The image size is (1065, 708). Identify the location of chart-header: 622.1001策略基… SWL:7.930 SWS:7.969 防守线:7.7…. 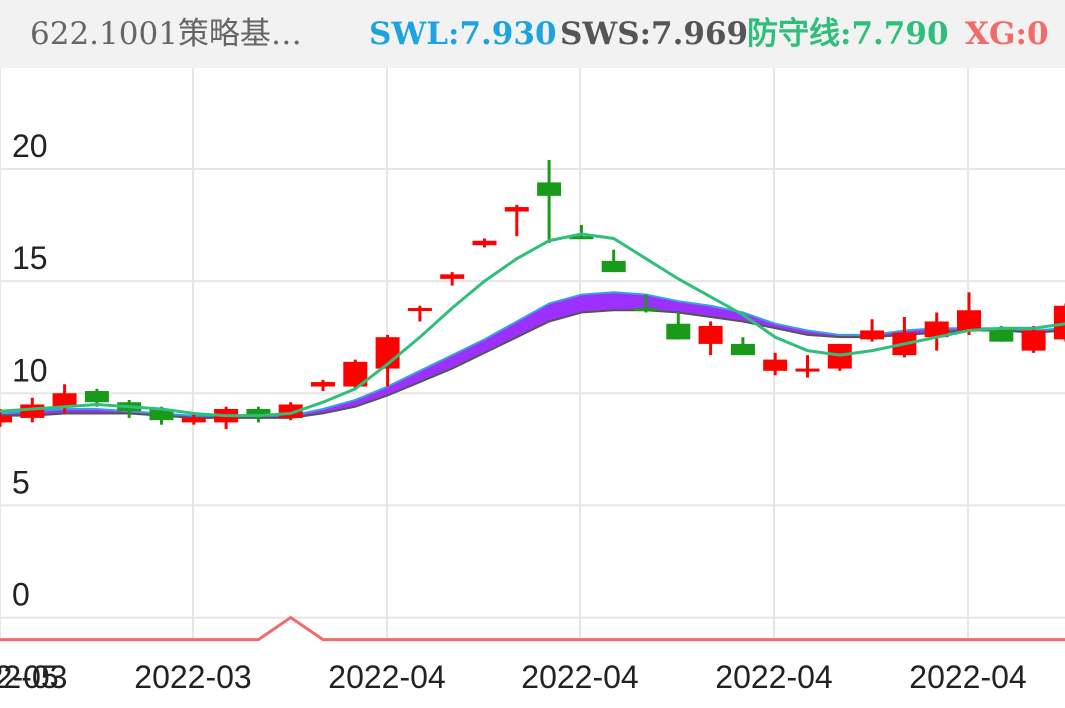
(532, 34).